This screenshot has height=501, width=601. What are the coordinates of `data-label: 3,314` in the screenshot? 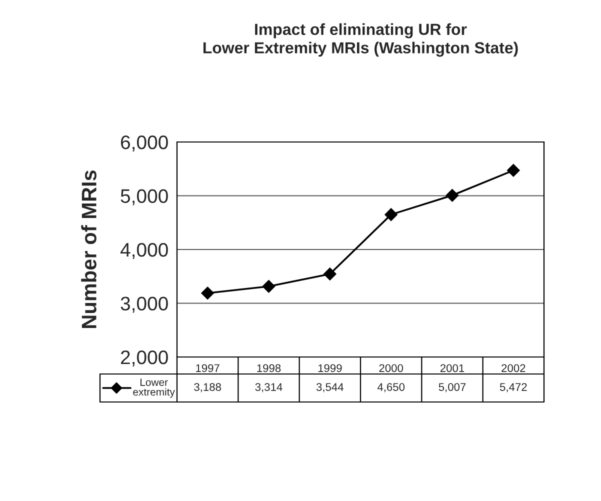 It's located at (268, 387).